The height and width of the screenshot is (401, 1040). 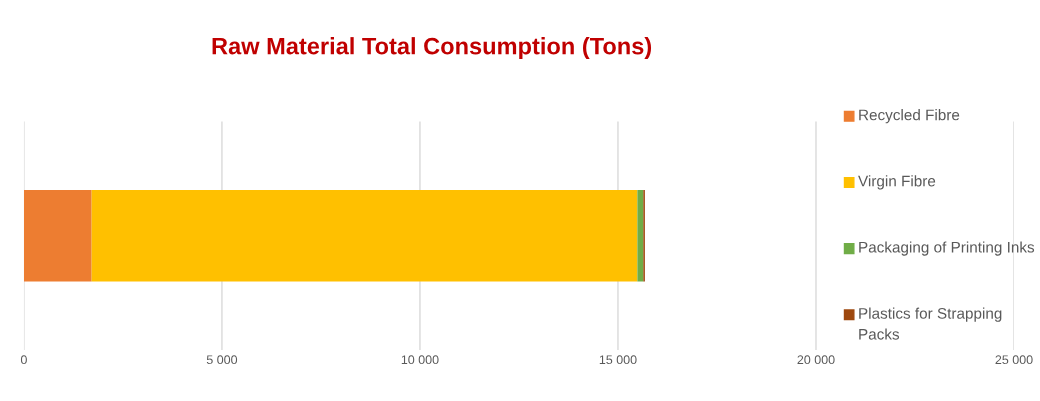 I want to click on legend-label: Plastics for Strapping Packs, so click(x=930, y=323).